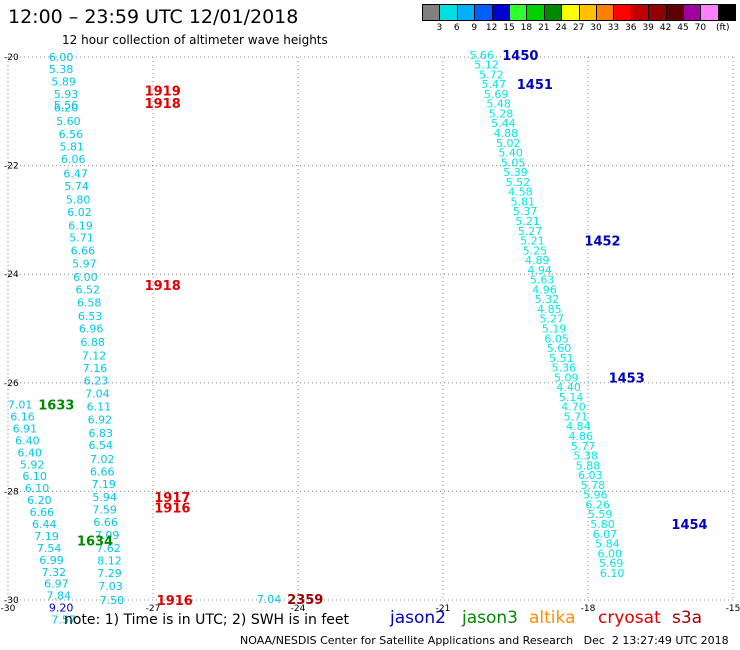 The image size is (740, 650). What do you see at coordinates (32, 464) in the screenshot?
I see `swh-value-label: 5.92` at bounding box center [32, 464].